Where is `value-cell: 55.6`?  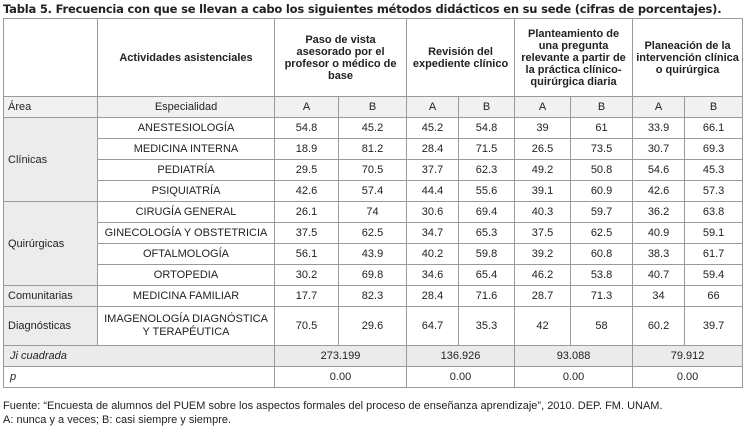
value-cell: 55.6 is located at coordinates (487, 191).